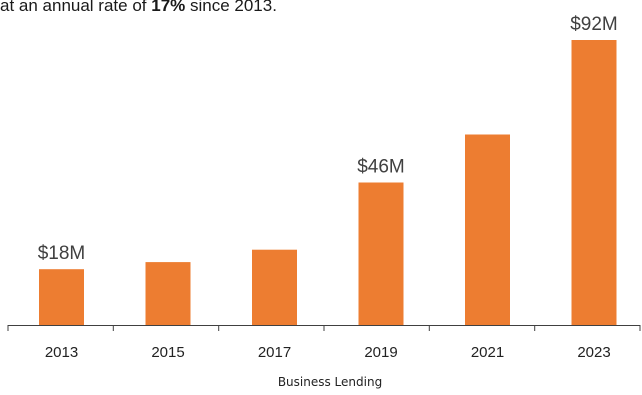 The image size is (642, 395). I want to click on bar-2019, so click(381, 253).